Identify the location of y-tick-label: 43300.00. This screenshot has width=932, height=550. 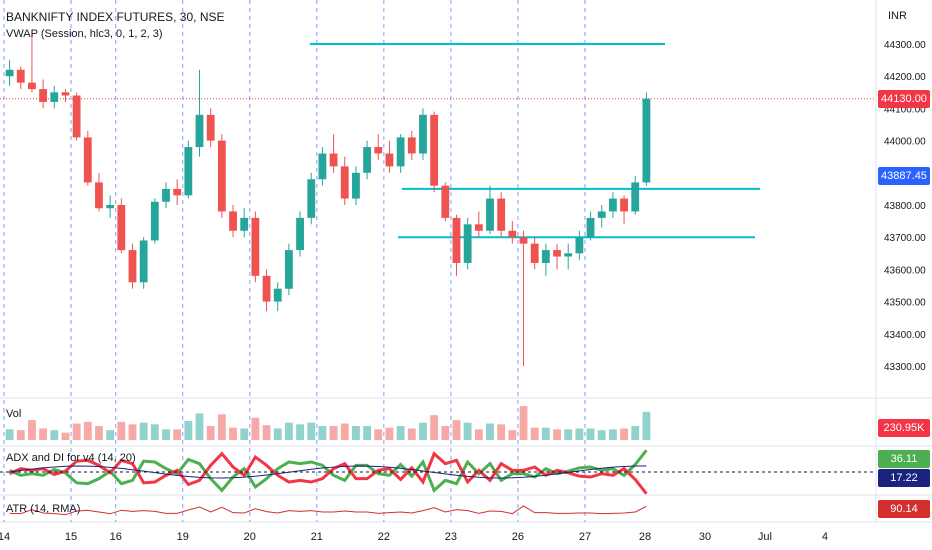
(905, 367).